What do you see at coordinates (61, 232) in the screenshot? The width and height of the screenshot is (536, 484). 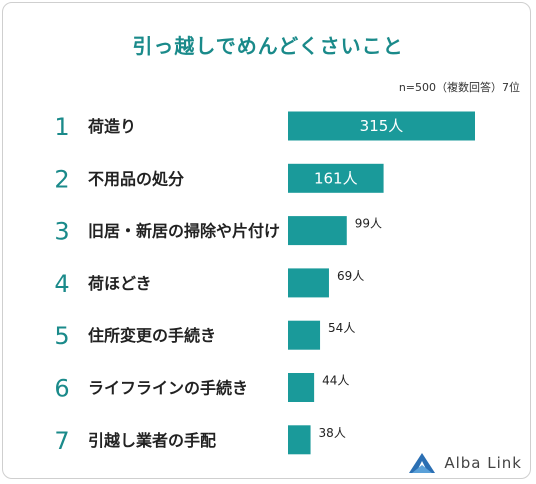 I see `rank-number: 3` at bounding box center [61, 232].